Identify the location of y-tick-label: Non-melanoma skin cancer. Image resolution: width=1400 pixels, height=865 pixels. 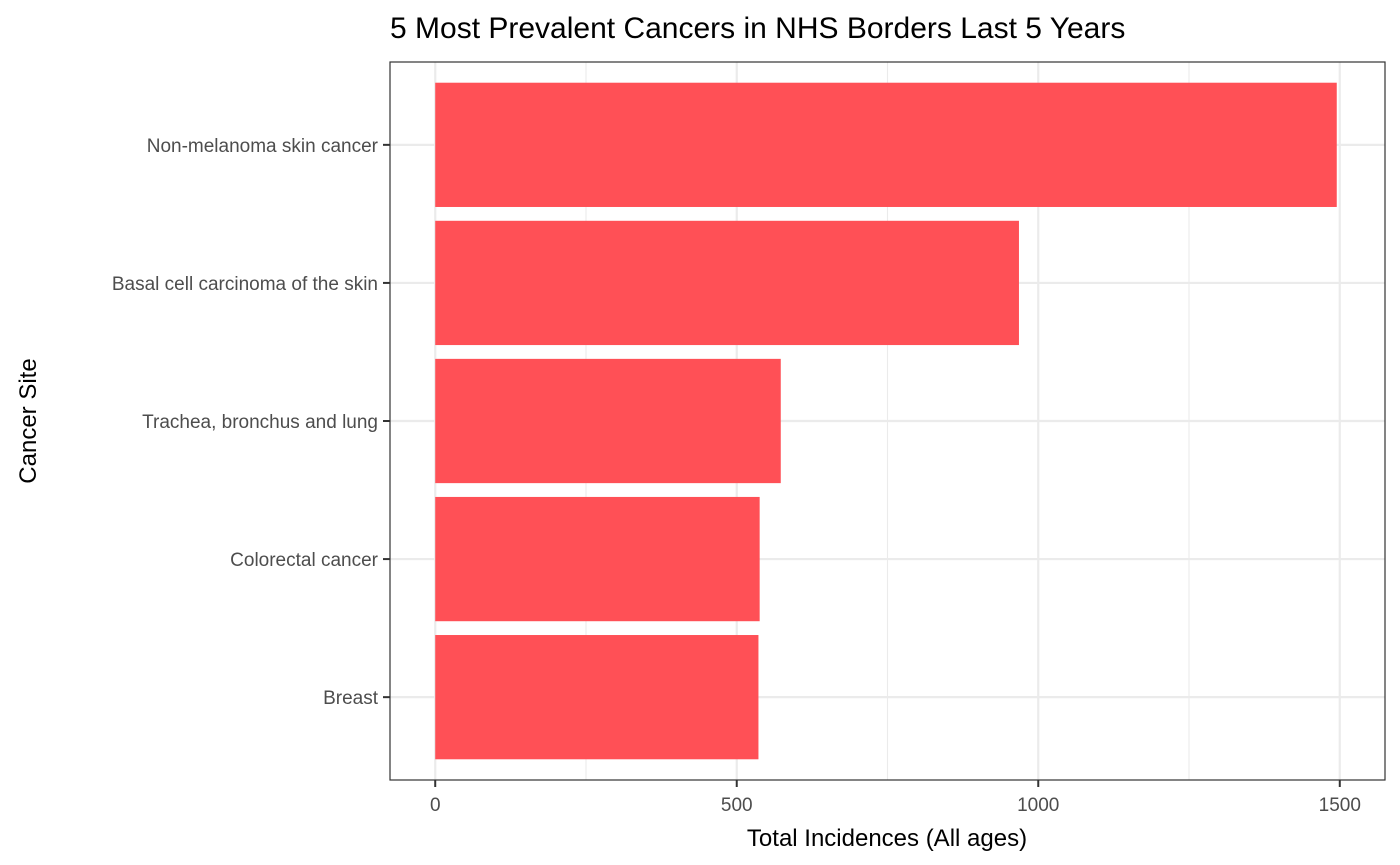
(263, 146).